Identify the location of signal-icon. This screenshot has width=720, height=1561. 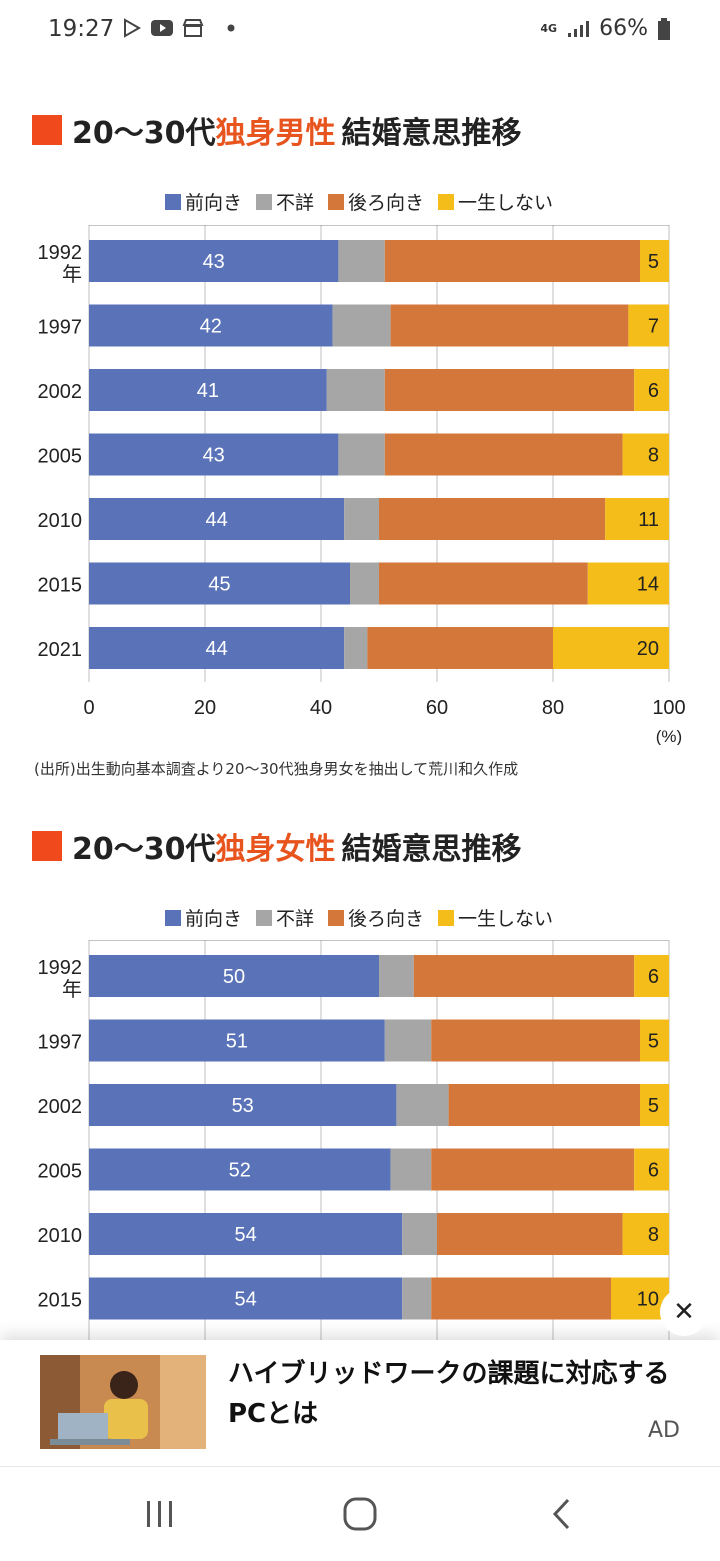
(579, 28).